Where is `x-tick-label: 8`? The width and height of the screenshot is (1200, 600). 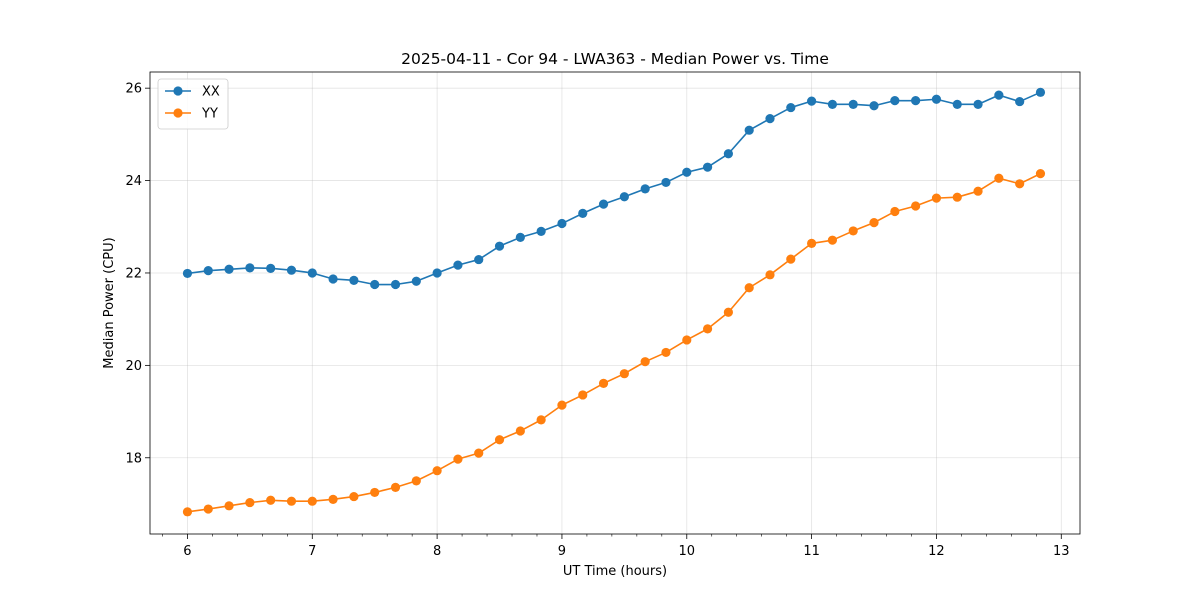
x-tick-label: 8 is located at coordinates (437, 551).